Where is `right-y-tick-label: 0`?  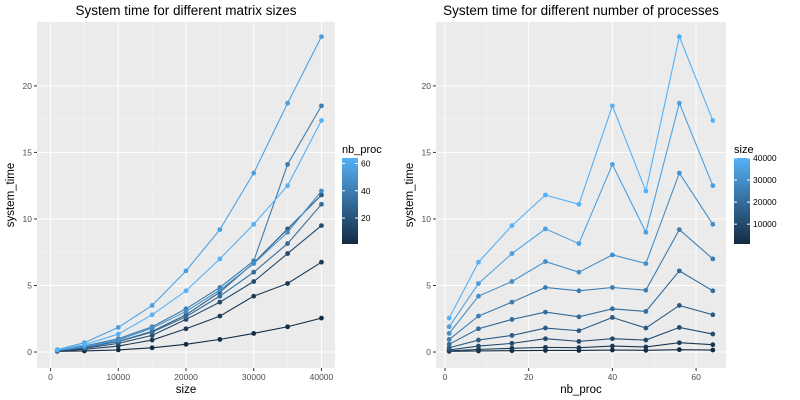 right-y-tick-label: 0 is located at coordinates (428, 352).